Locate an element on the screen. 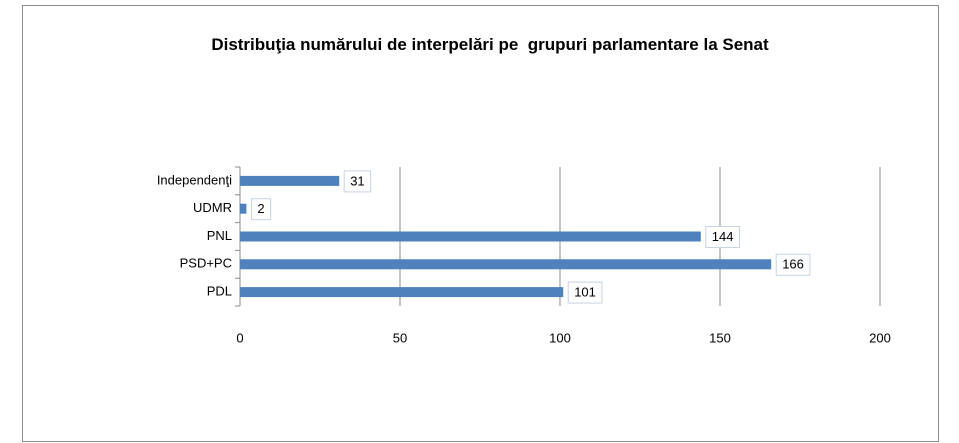 The height and width of the screenshot is (443, 959). data-label: 2 is located at coordinates (260, 208).